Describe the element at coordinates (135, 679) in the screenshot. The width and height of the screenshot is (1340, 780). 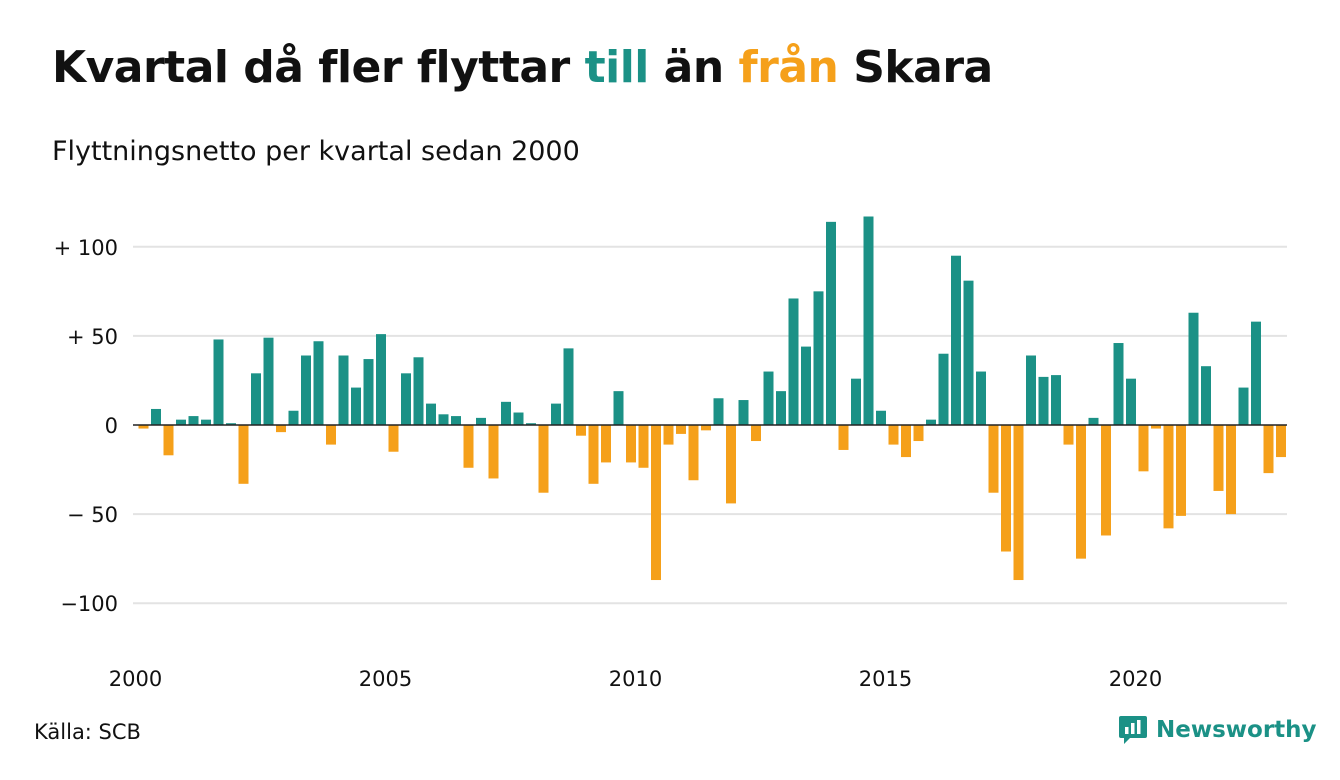
I see `x-tick-label: 2000` at that location.